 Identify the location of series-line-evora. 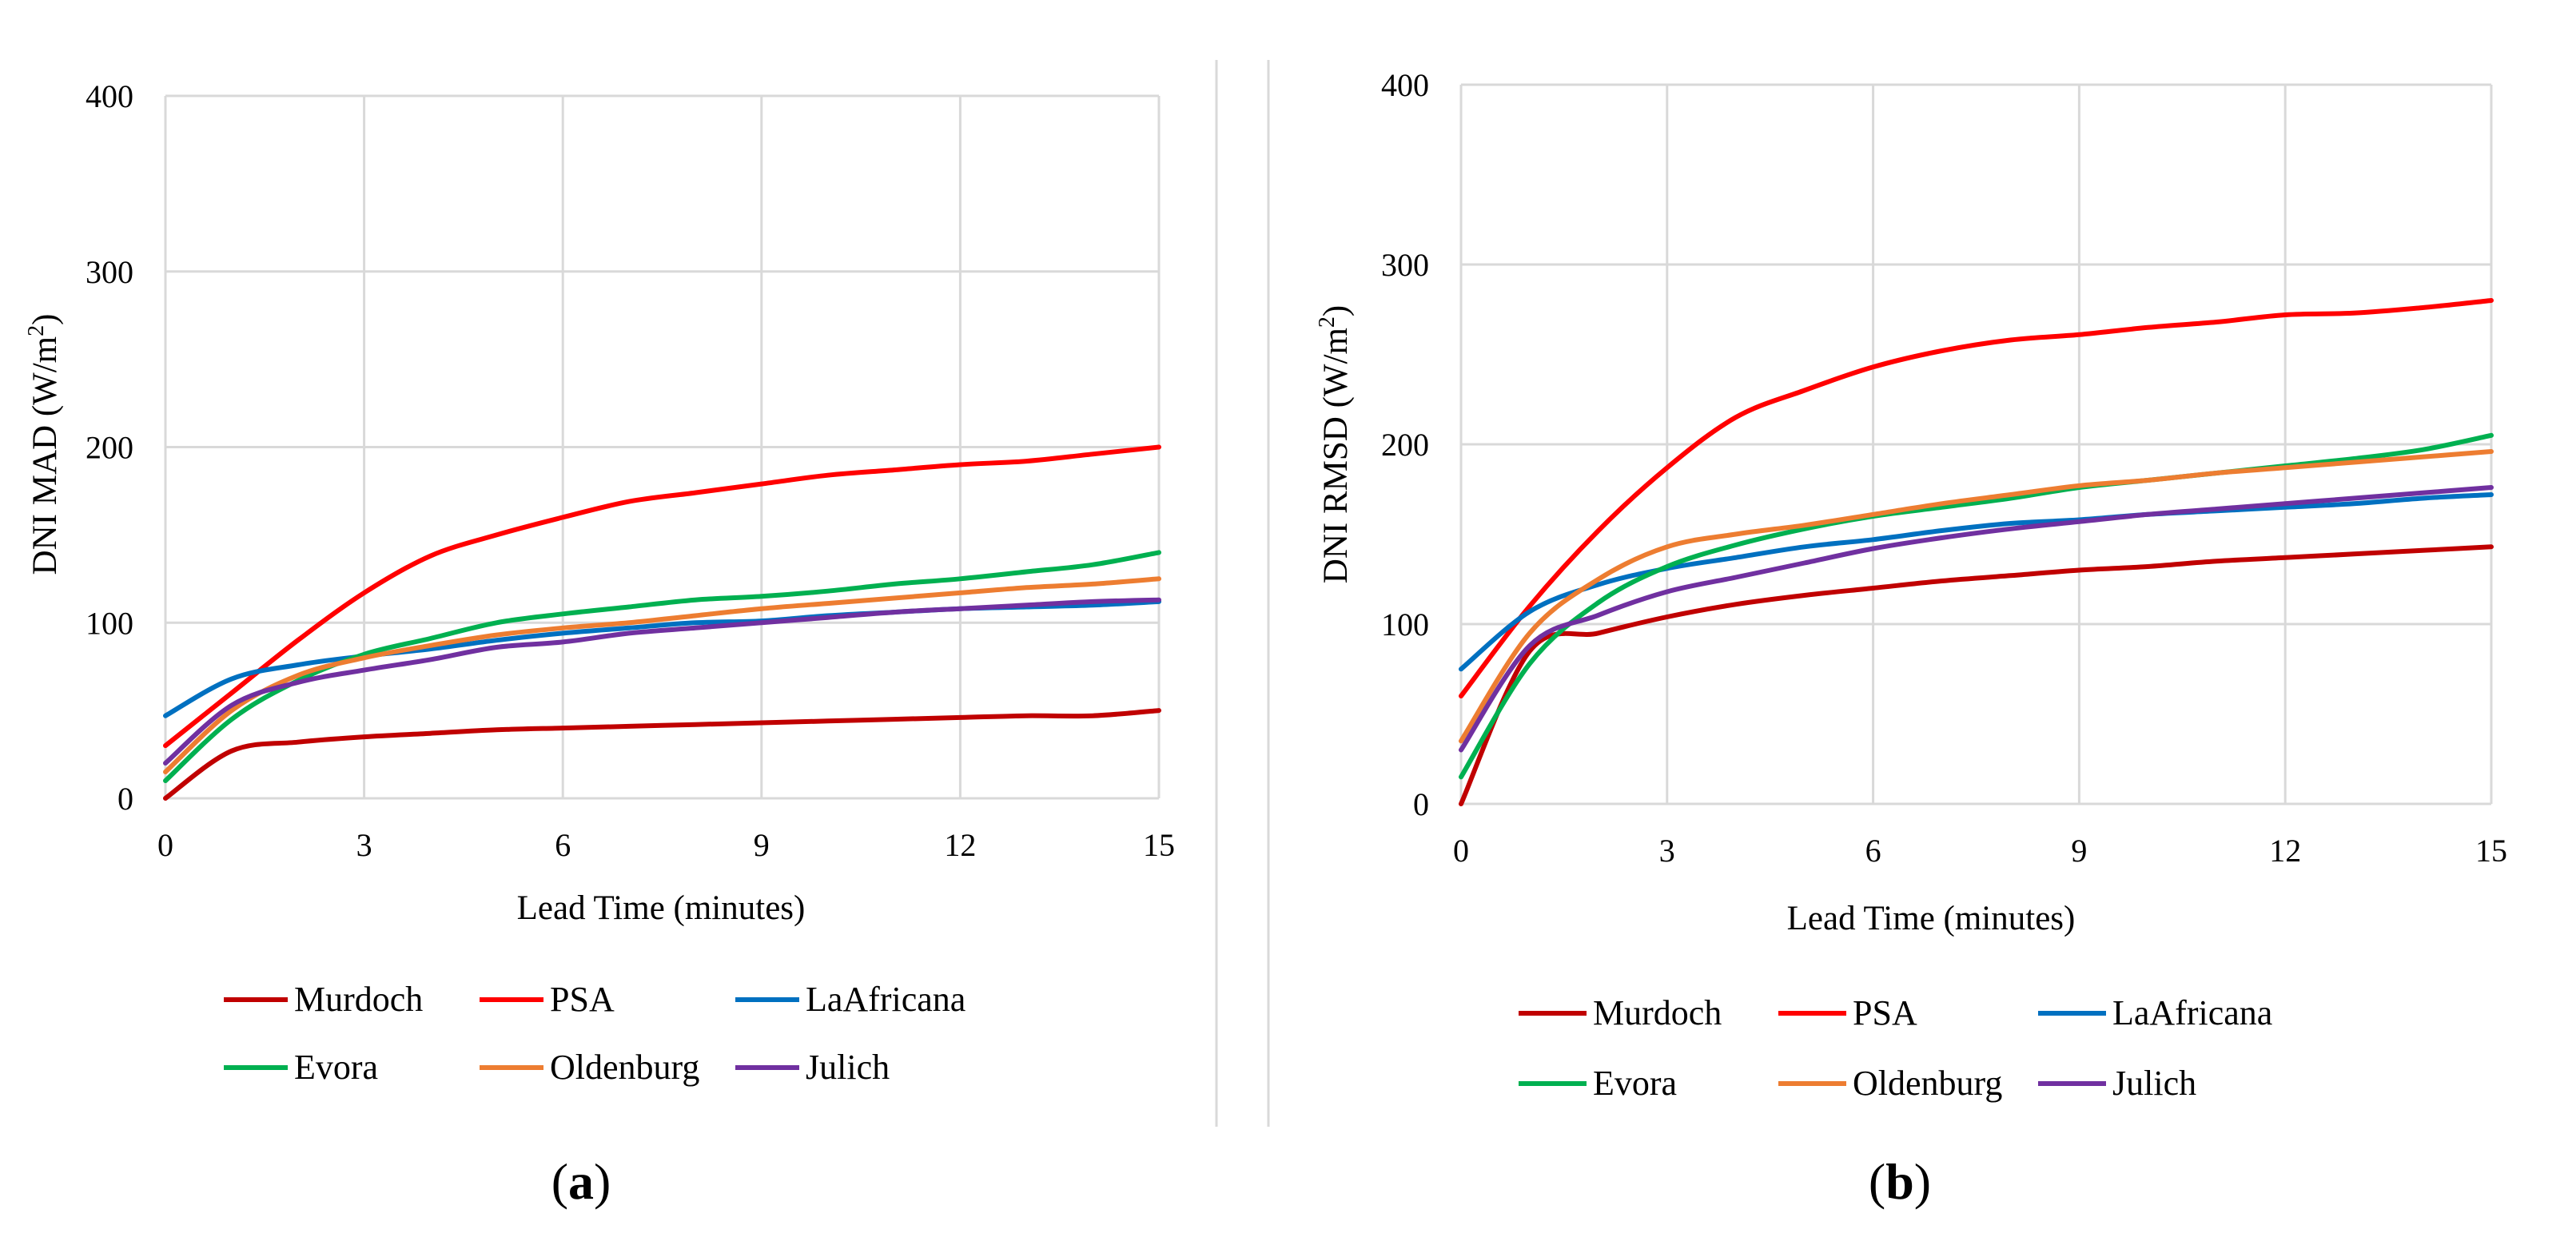
(1977, 606).